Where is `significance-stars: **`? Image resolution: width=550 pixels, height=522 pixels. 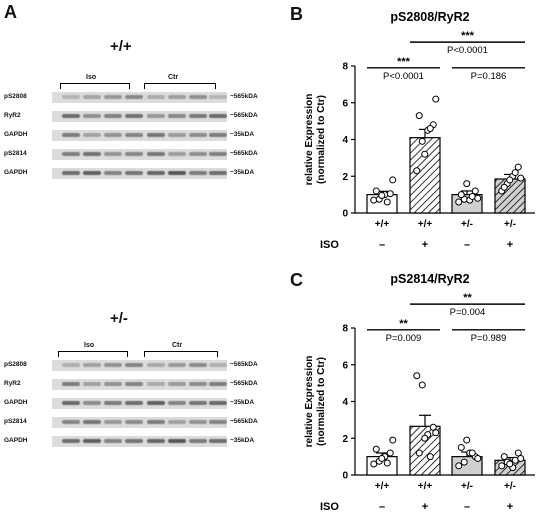 significance-stars: ** is located at coordinates (403, 324).